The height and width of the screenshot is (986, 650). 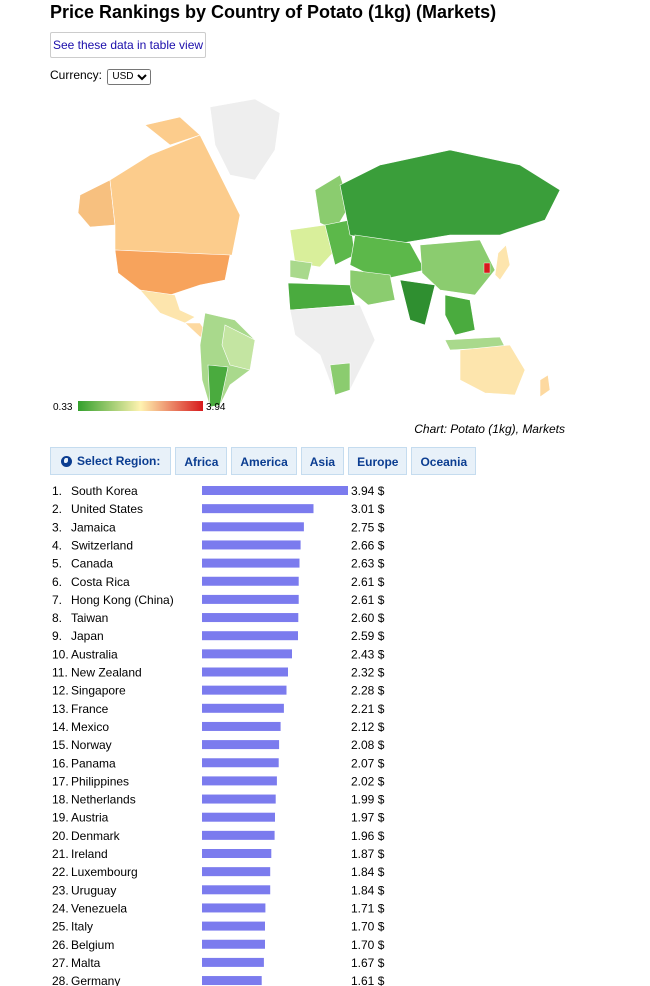 I want to click on region-oceania-button: Oceania, so click(x=444, y=461).